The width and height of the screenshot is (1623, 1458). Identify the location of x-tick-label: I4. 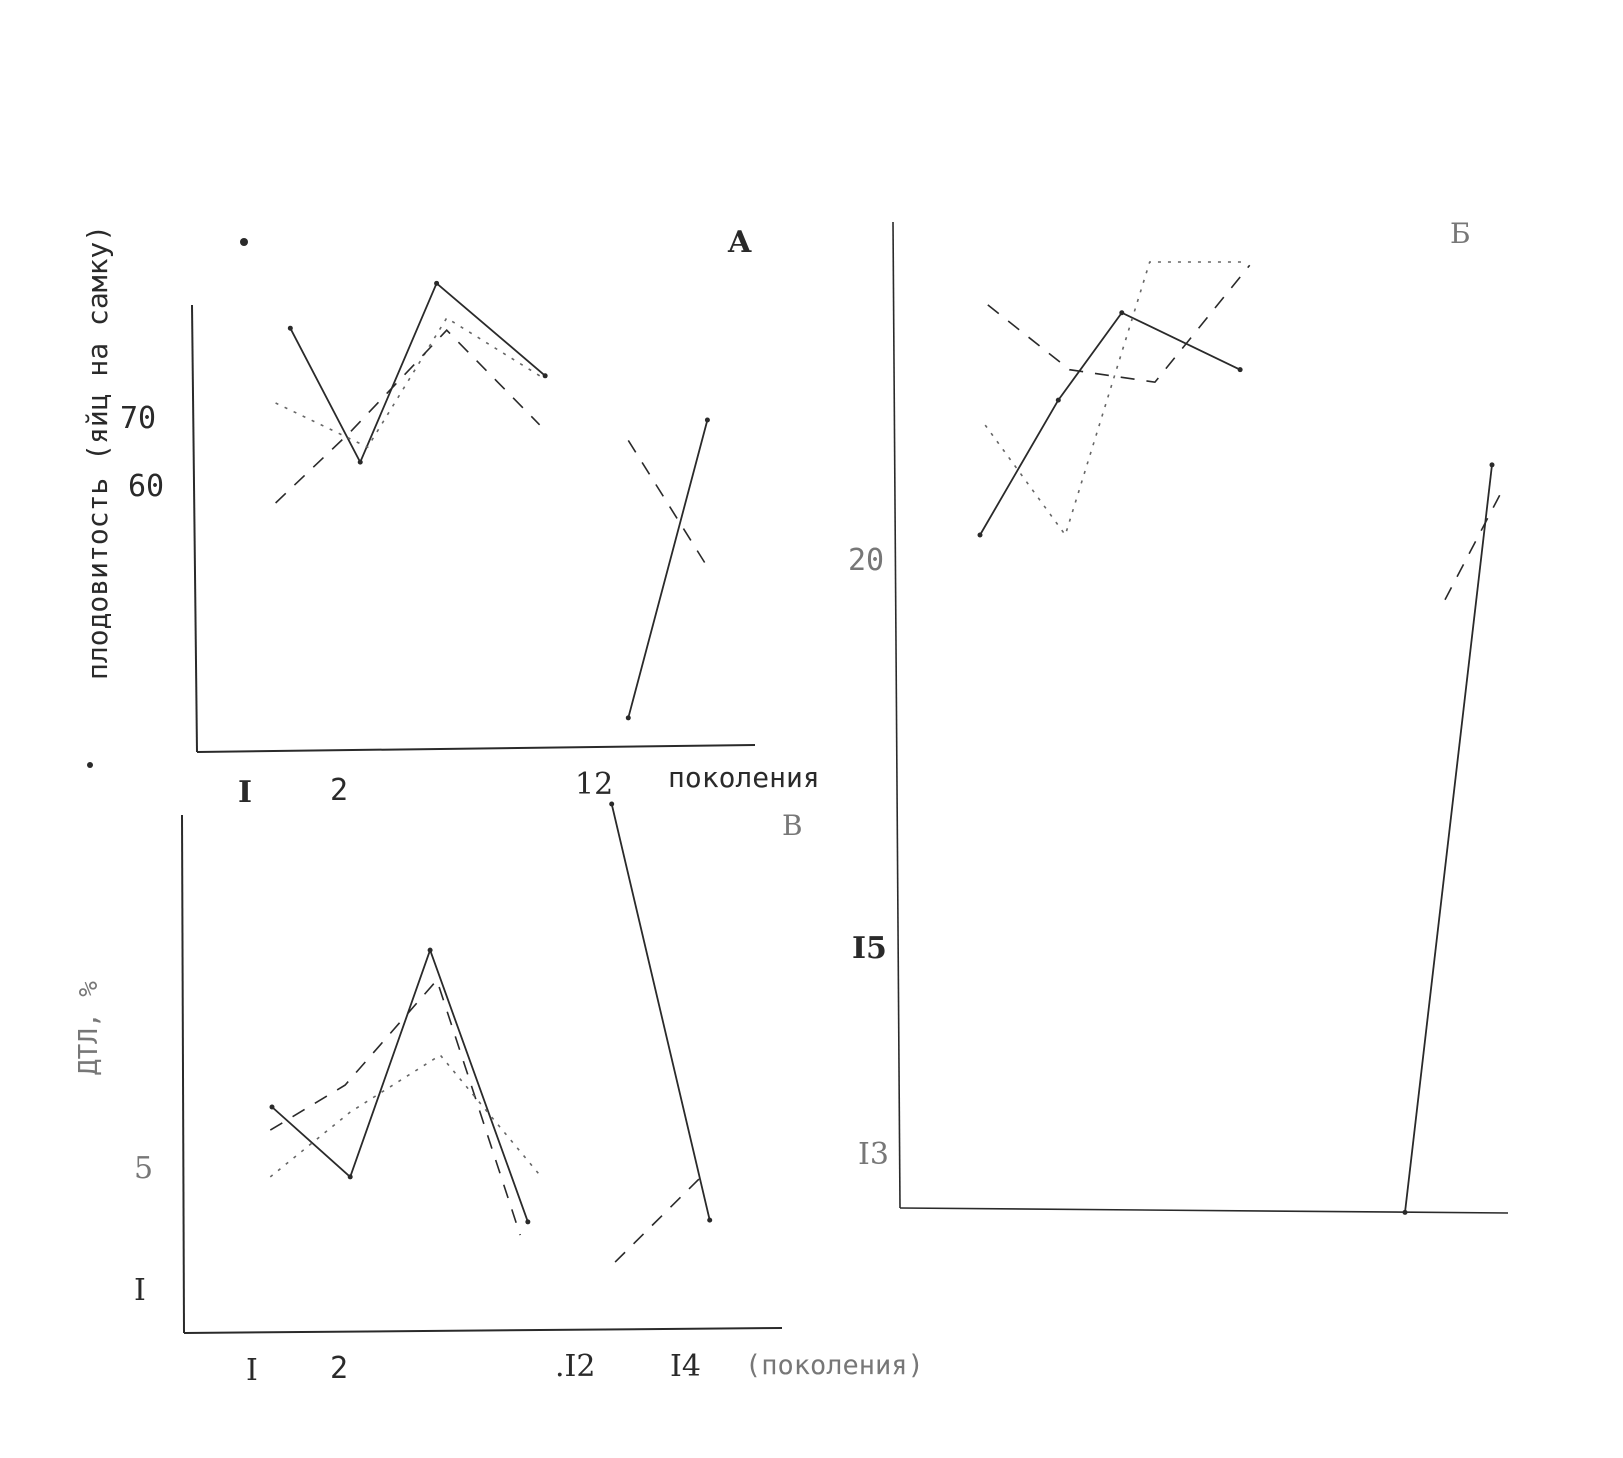
(685, 1366).